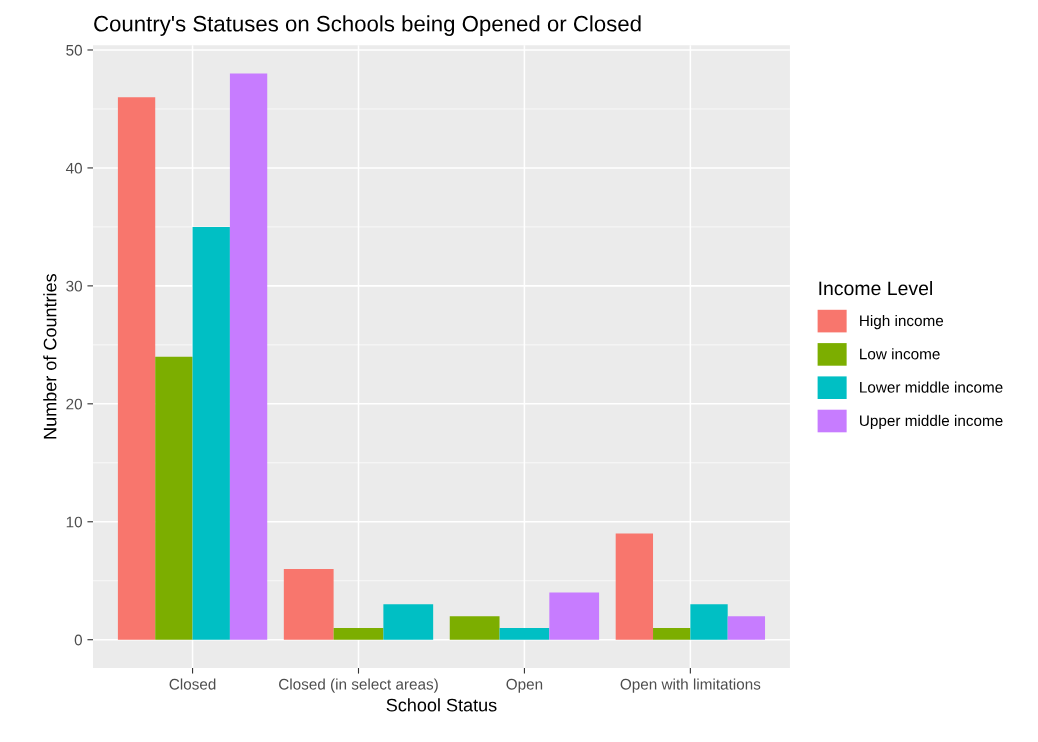  What do you see at coordinates (74, 286) in the screenshot?
I see `y-tick-label: 30` at bounding box center [74, 286].